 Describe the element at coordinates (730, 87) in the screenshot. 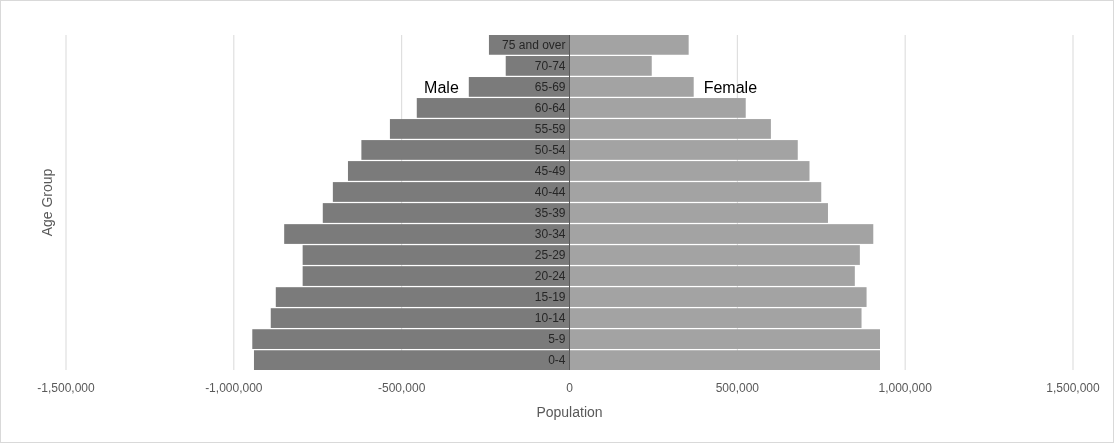

I see `series-label: Female` at that location.